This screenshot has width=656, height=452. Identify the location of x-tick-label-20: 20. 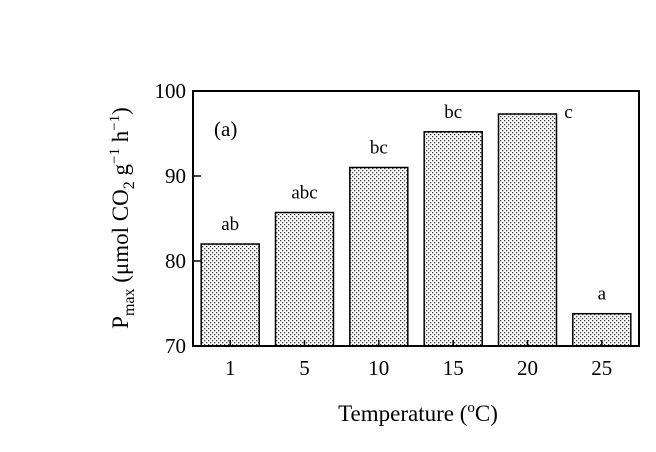
(527, 368).